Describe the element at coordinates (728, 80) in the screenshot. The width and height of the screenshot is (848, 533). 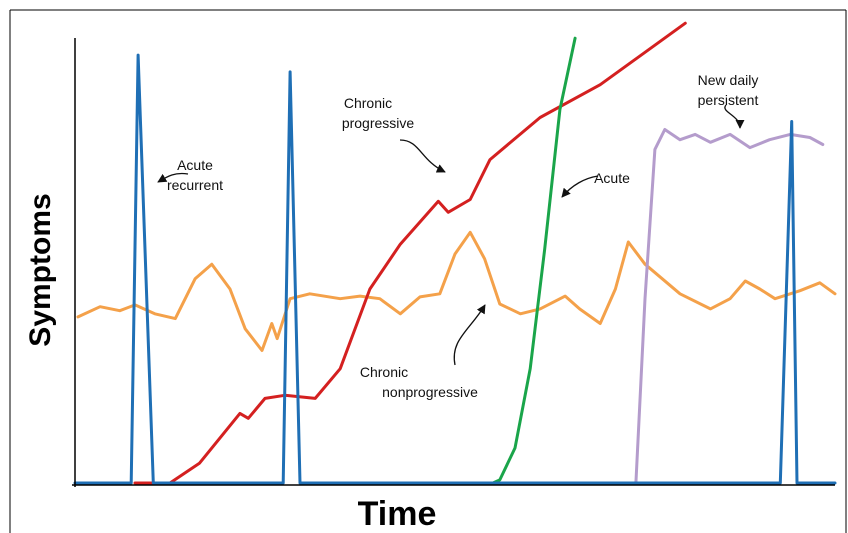
I see `annotation: New daily` at that location.